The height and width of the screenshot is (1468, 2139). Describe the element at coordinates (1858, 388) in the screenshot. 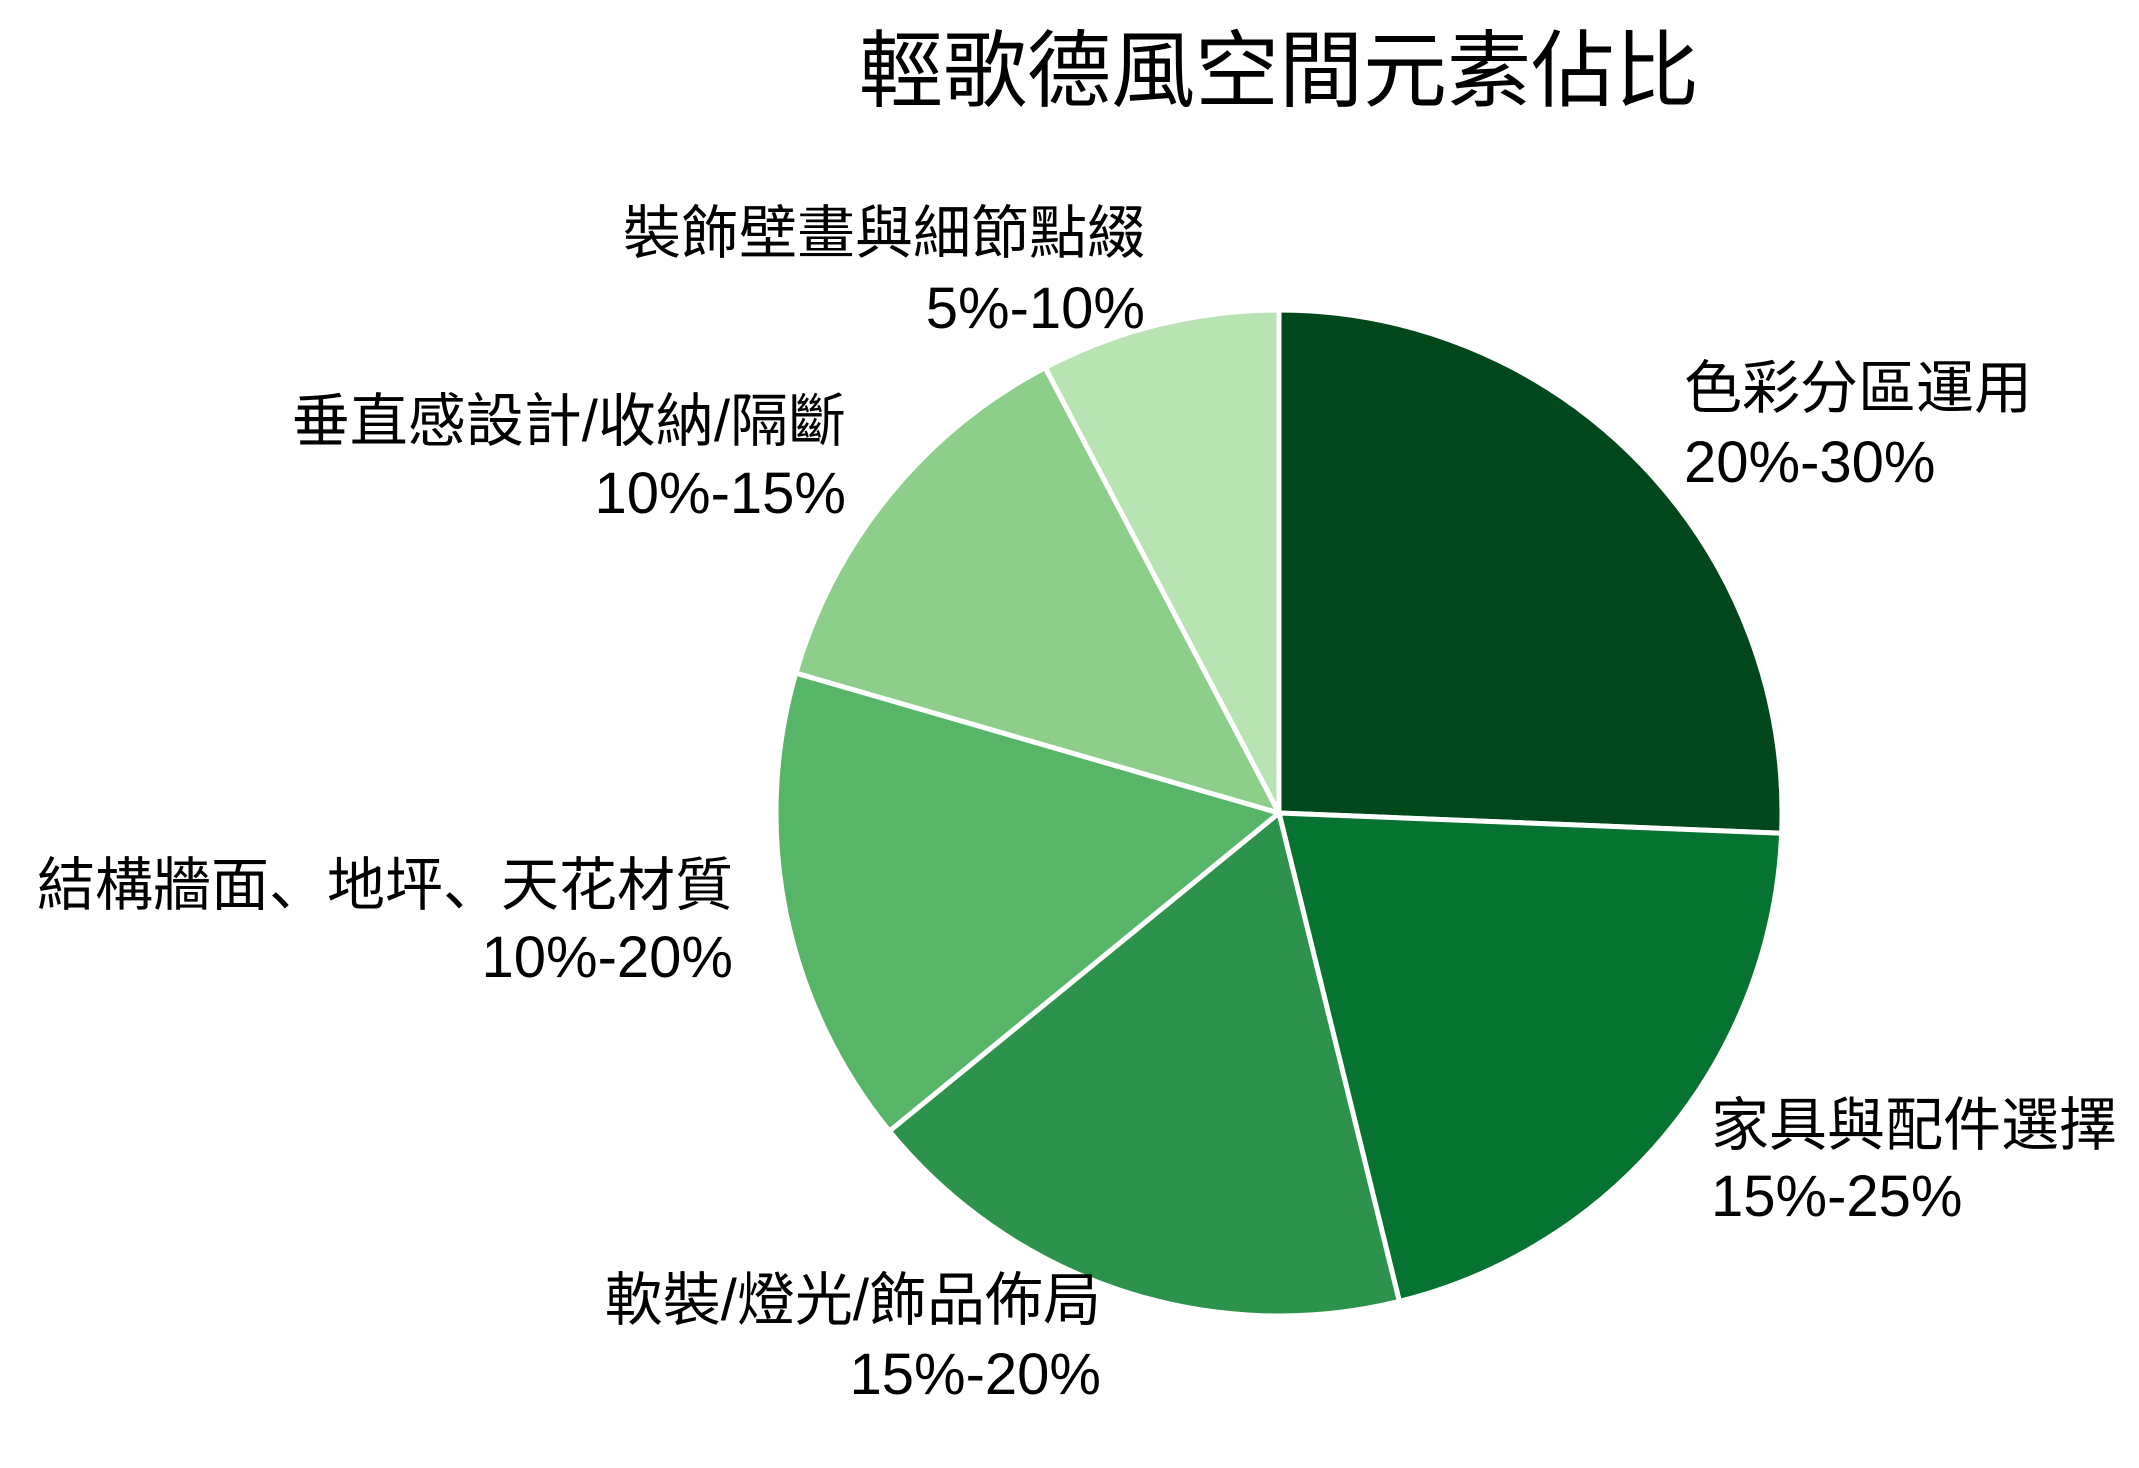

I see `slice-label-color-zoning: 色彩分區運用` at that location.